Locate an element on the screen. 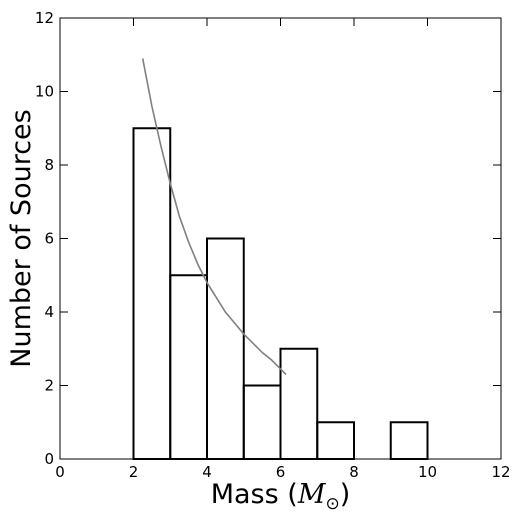 Image resolution: width=520 pixels, height=522 pixels. y-axis-label: Number of Sources is located at coordinates (21, 238).